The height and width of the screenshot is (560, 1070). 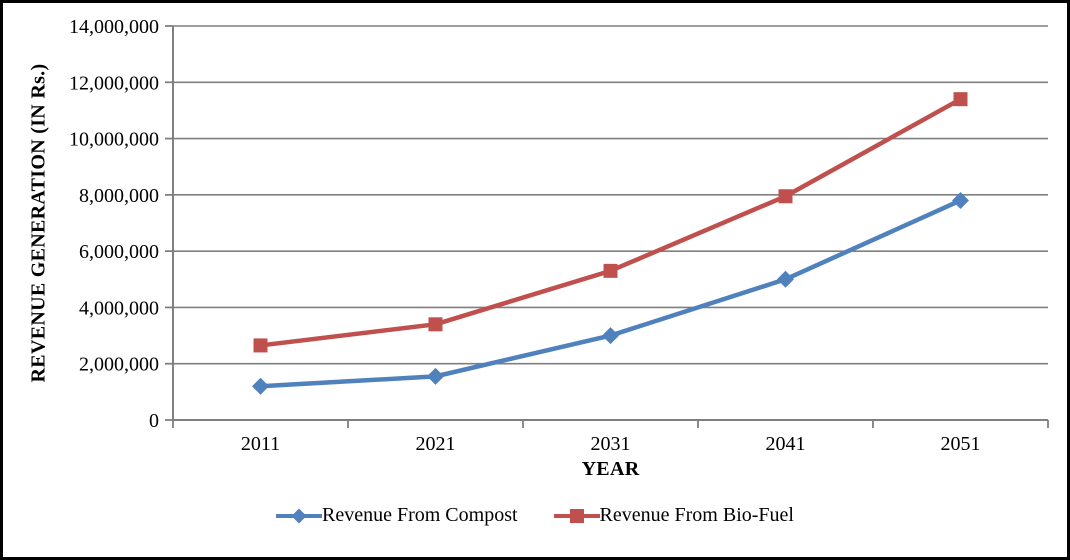 What do you see at coordinates (154, 421) in the screenshot?
I see `y-tick-label: 0` at bounding box center [154, 421].